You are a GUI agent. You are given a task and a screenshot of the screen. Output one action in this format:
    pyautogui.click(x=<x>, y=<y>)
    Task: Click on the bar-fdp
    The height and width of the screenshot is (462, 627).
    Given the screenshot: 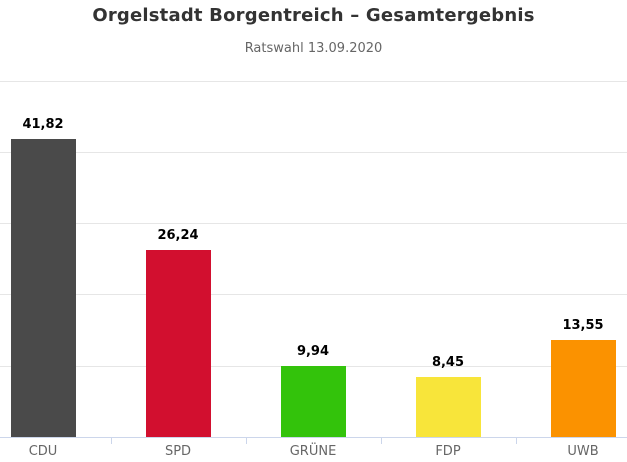 What is the action you would take?
    pyautogui.click(x=448, y=407)
    